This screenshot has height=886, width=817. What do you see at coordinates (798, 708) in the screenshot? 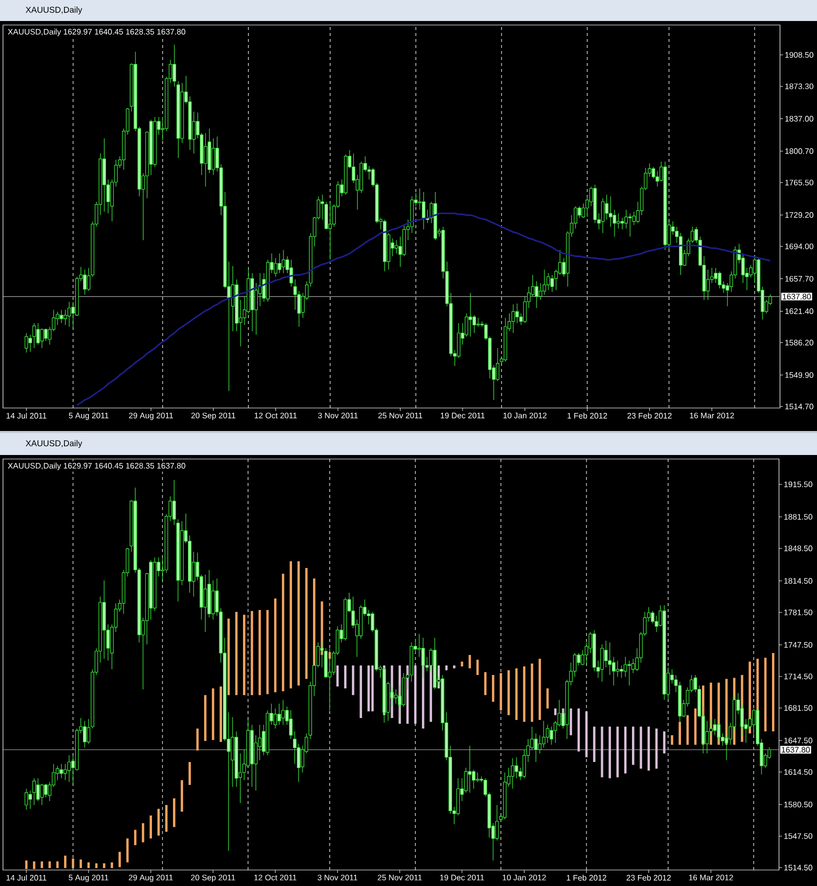
I see `y-tick-label: 1681.50` at bounding box center [798, 708].